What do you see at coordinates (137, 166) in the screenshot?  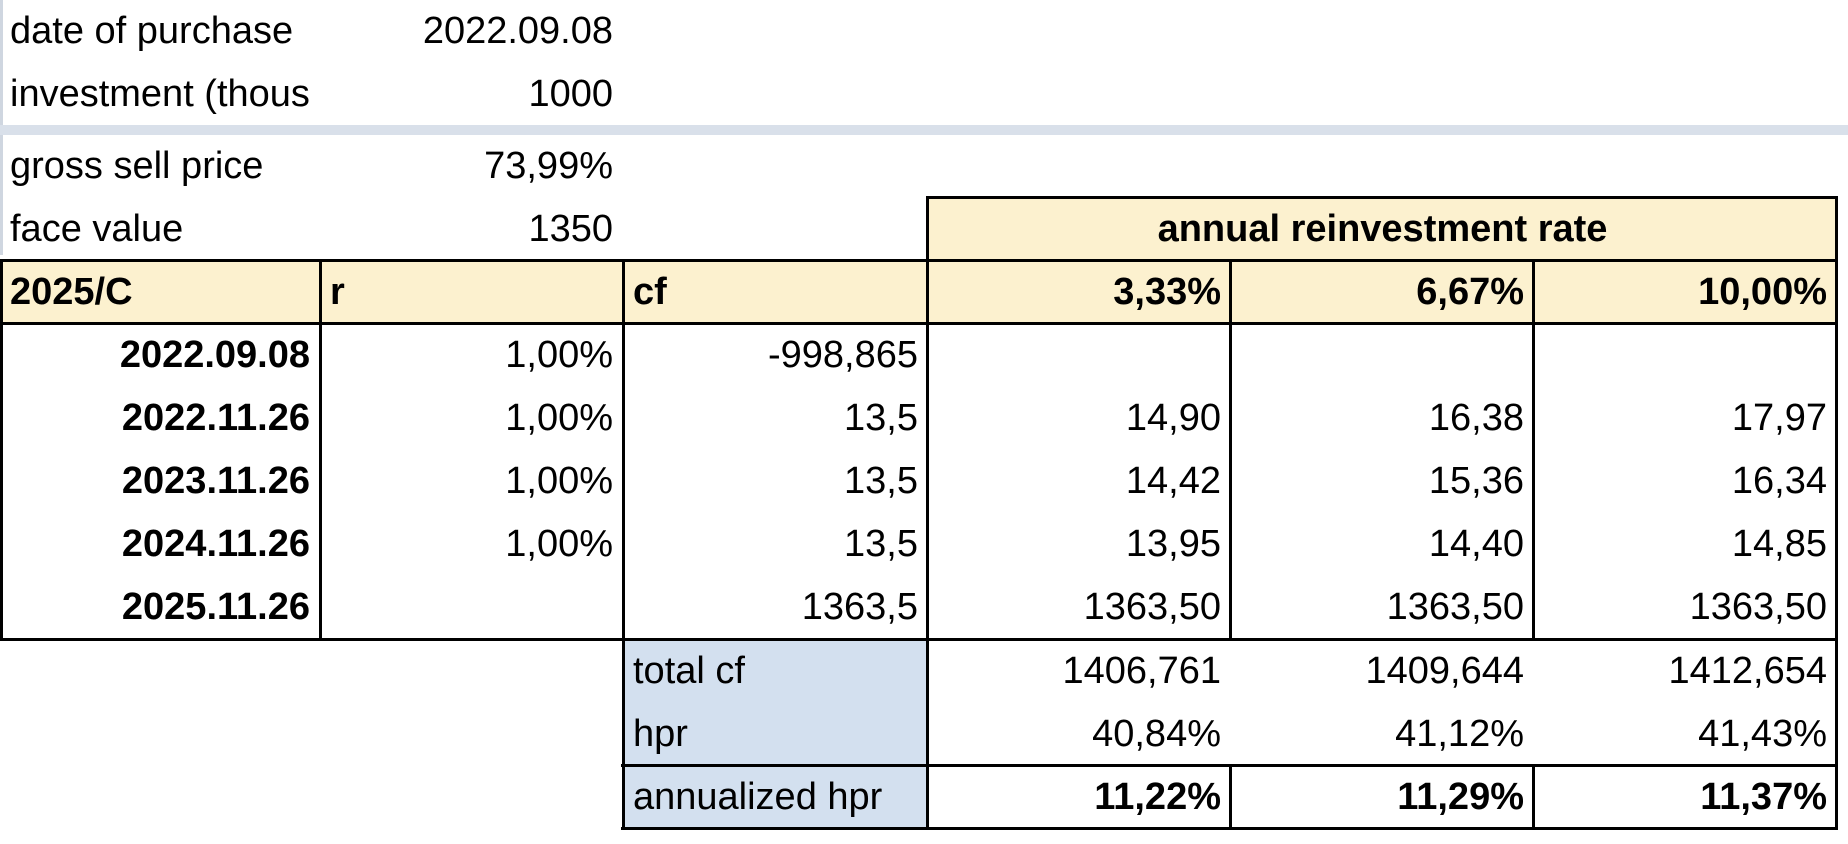 I see `label-gross-sell-price: gross sell price` at bounding box center [137, 166].